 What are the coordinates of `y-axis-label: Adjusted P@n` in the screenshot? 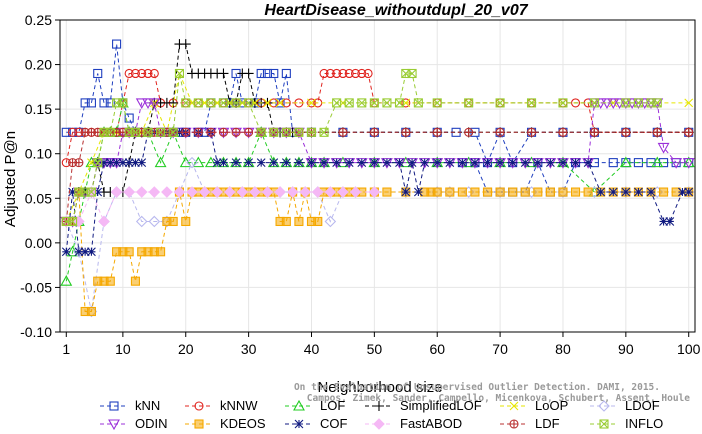 It's located at (10, 179).